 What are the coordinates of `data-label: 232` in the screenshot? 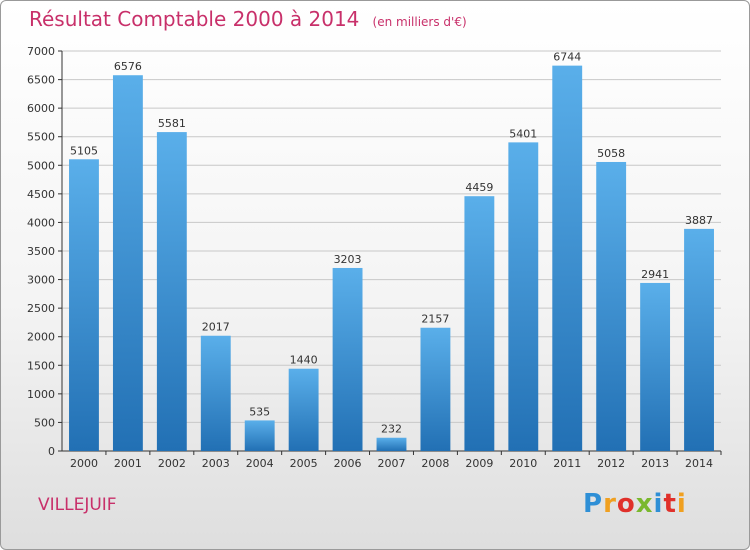 It's located at (391, 429).